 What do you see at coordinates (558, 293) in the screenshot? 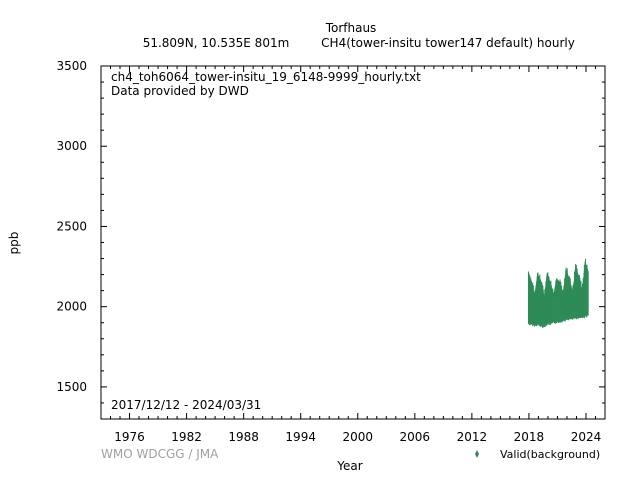
I see `data-layer` at bounding box center [558, 293].